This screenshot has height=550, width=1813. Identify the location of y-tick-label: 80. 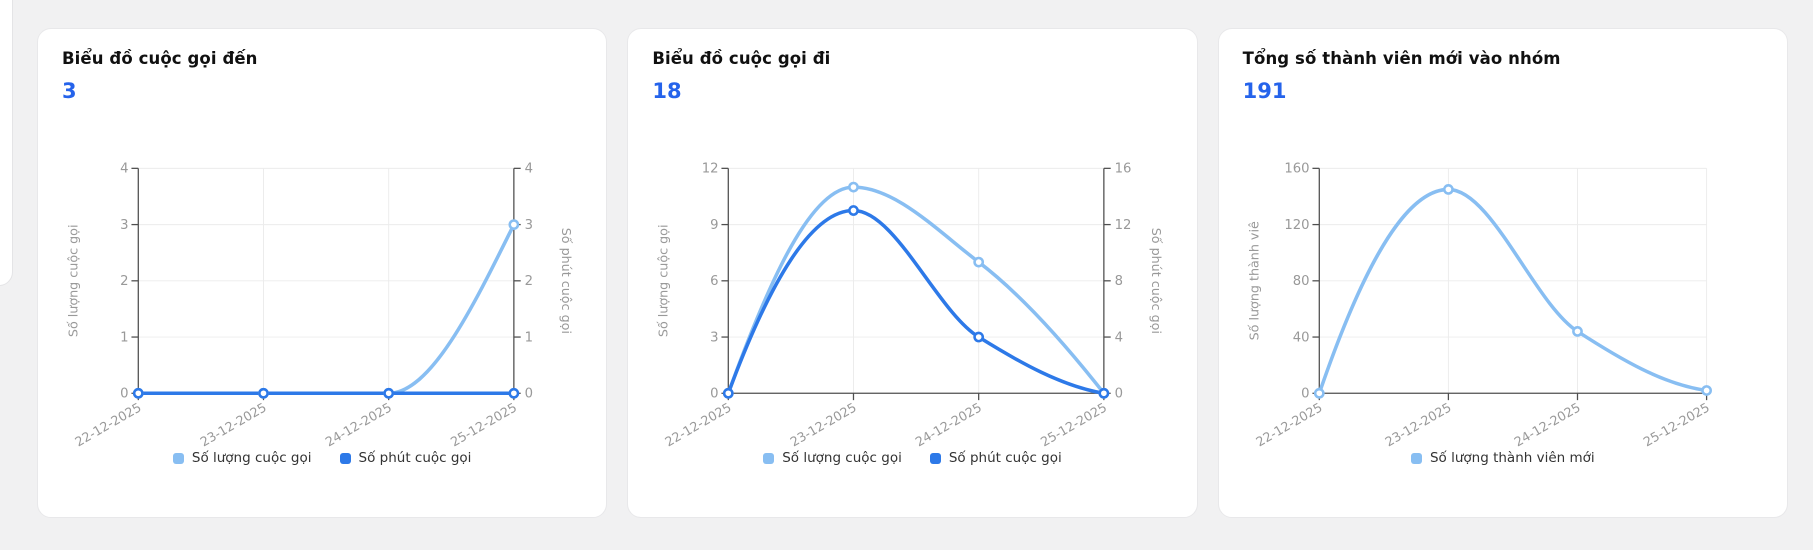
(1300, 281).